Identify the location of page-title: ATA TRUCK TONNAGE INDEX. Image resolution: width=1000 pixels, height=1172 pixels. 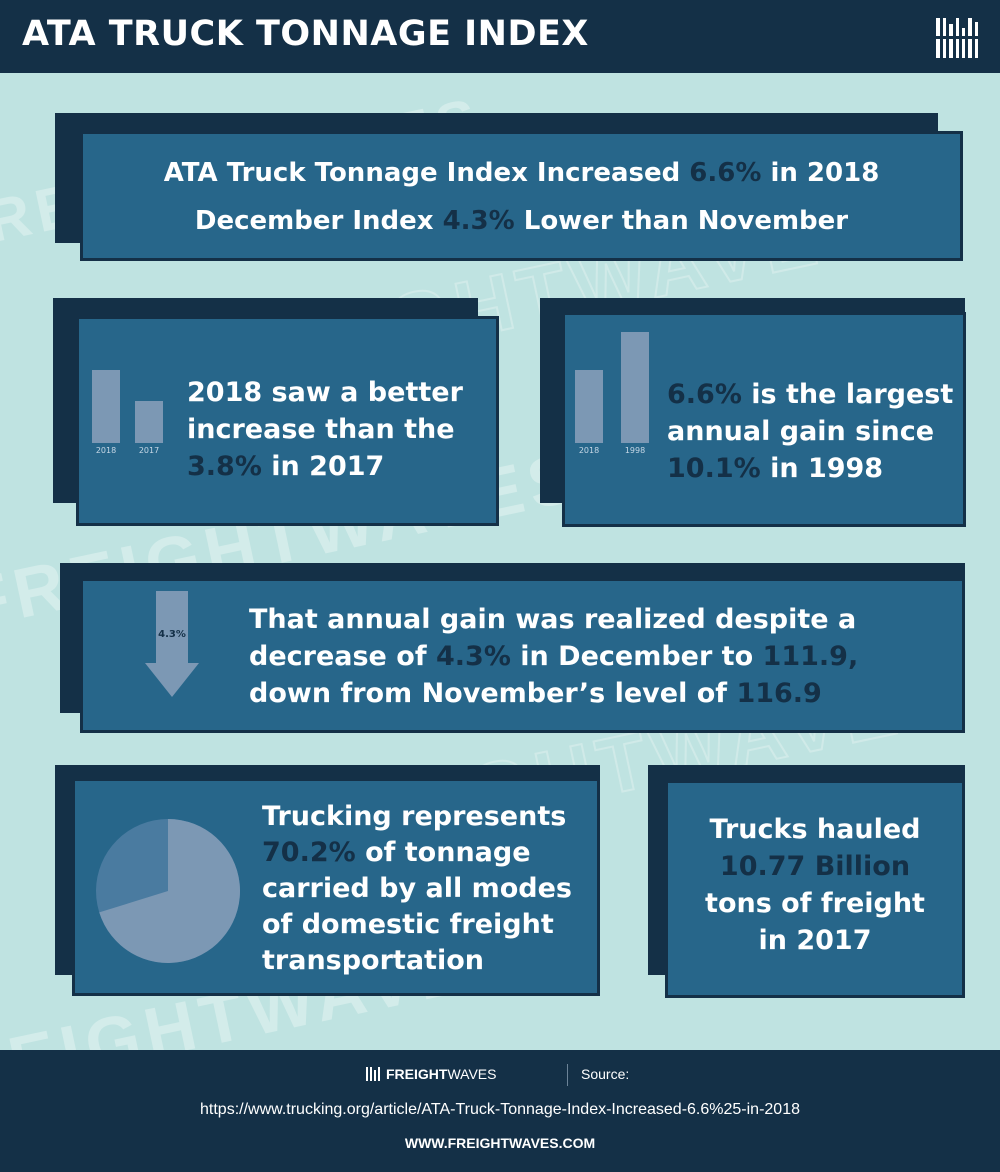
(305, 34).